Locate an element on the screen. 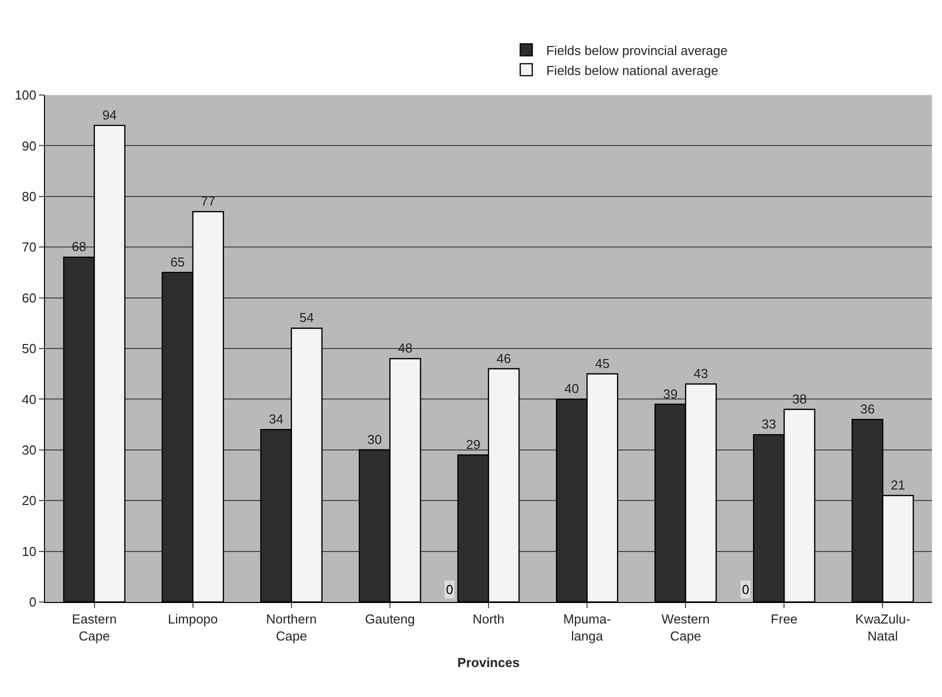 Image resolution: width=942 pixels, height=697 pixels. y-tick-label: 20 is located at coordinates (29, 500).